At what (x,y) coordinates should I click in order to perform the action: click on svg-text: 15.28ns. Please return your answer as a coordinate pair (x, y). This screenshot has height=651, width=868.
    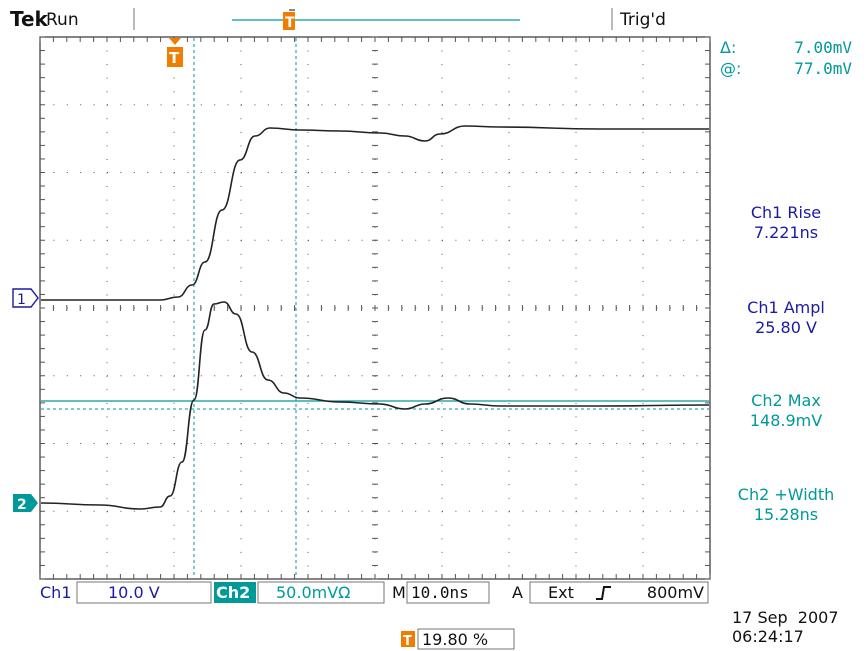
    Looking at the image, I should click on (786, 514).